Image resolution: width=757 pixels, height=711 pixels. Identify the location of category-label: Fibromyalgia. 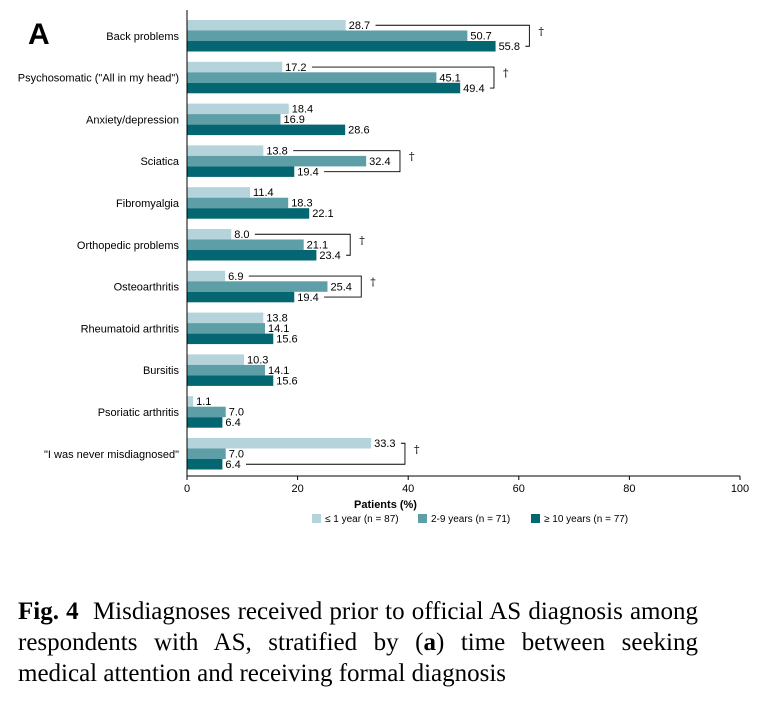
(148, 204).